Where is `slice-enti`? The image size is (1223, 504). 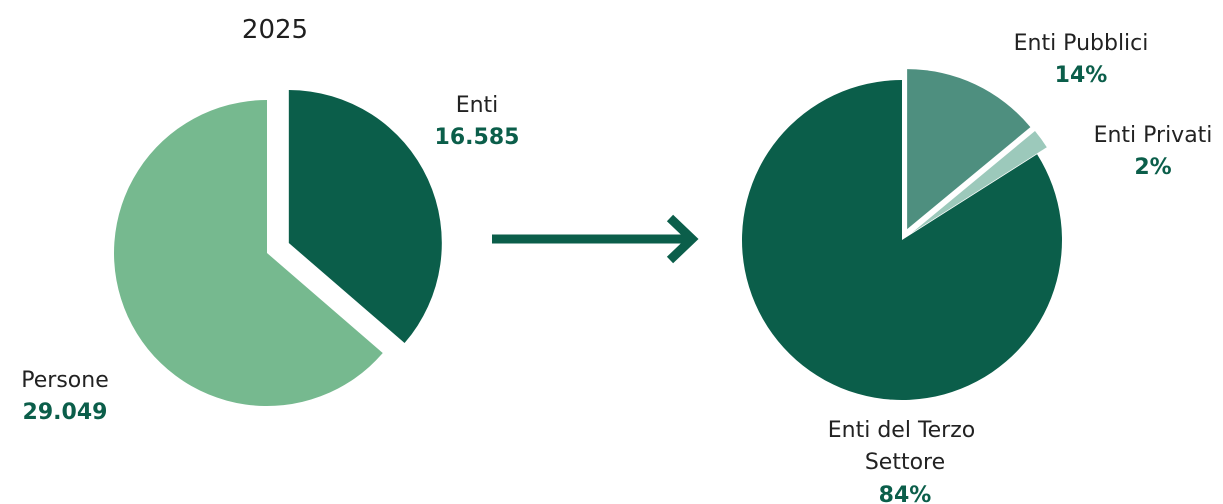 slice-enti is located at coordinates (365, 217).